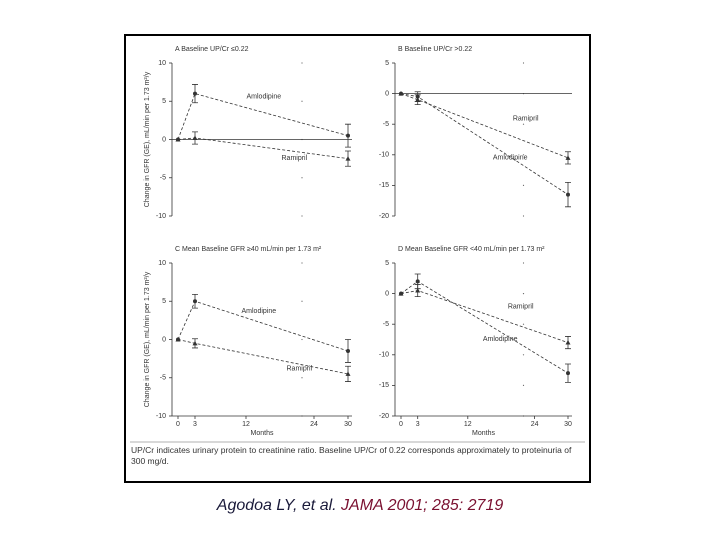  What do you see at coordinates (263, 116) in the screenshot?
I see `series-line` at bounding box center [263, 116].